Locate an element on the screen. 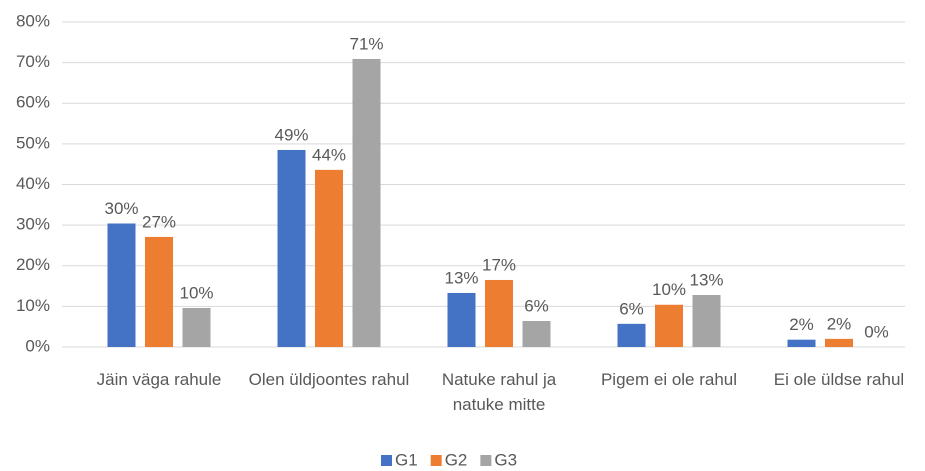 The height and width of the screenshot is (471, 925). y-tick-label: 50% is located at coordinates (33, 142).